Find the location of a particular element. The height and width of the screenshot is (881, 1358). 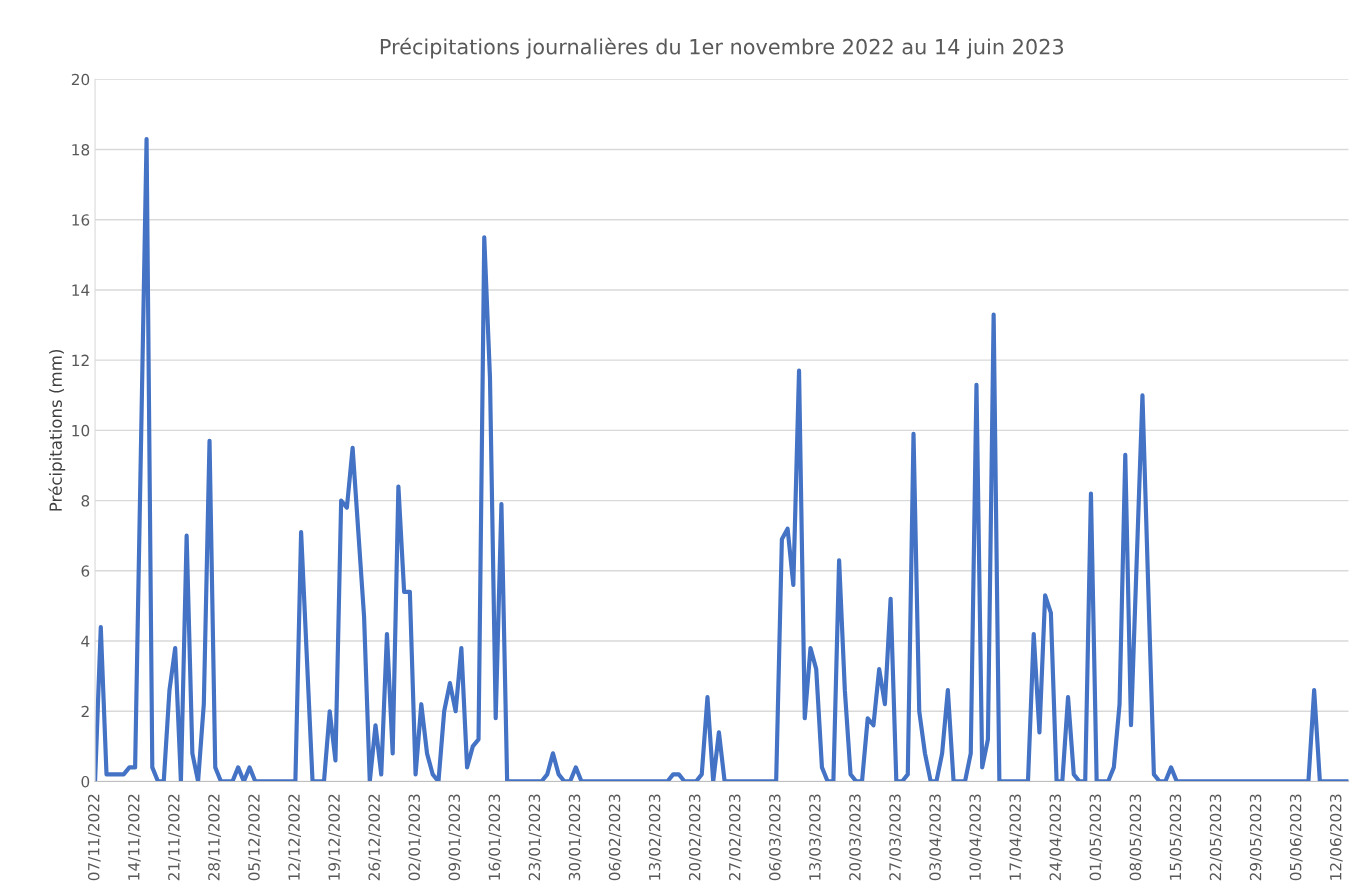

x-tick-label: 08/05/2023 is located at coordinates (1136, 837).